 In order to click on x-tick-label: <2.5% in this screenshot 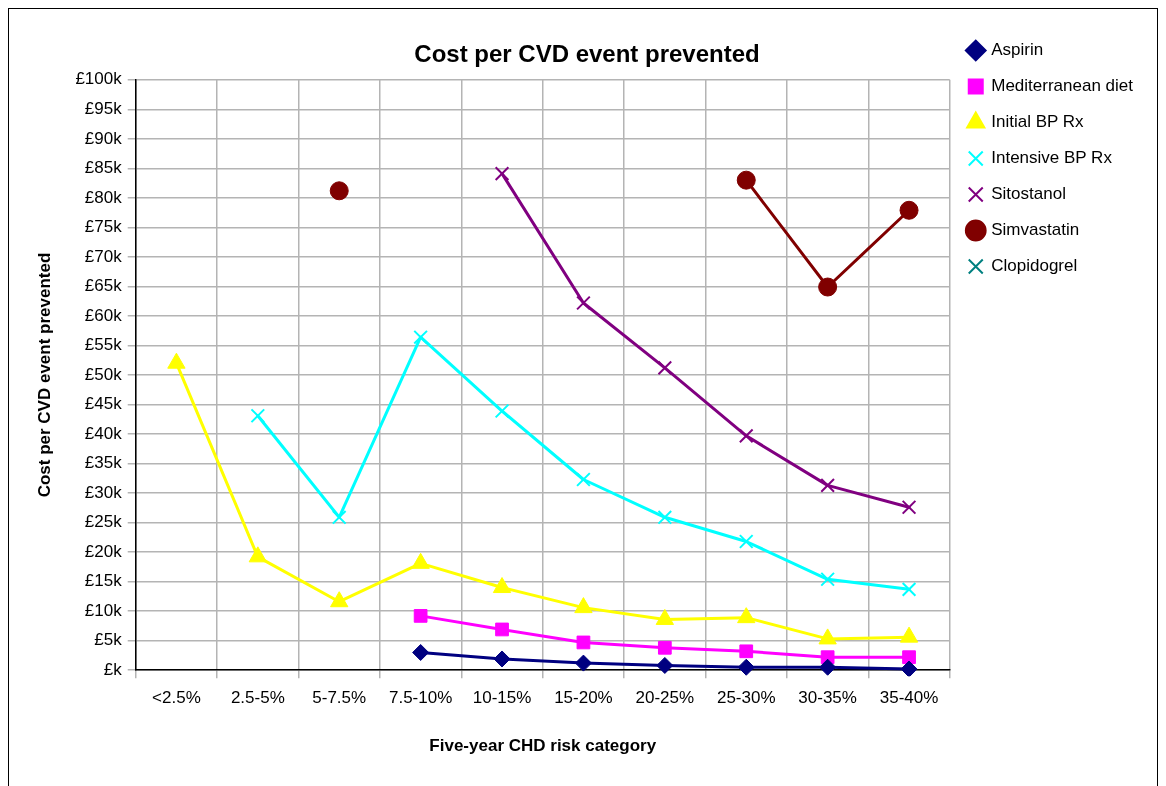, I will do `click(176, 698)`.